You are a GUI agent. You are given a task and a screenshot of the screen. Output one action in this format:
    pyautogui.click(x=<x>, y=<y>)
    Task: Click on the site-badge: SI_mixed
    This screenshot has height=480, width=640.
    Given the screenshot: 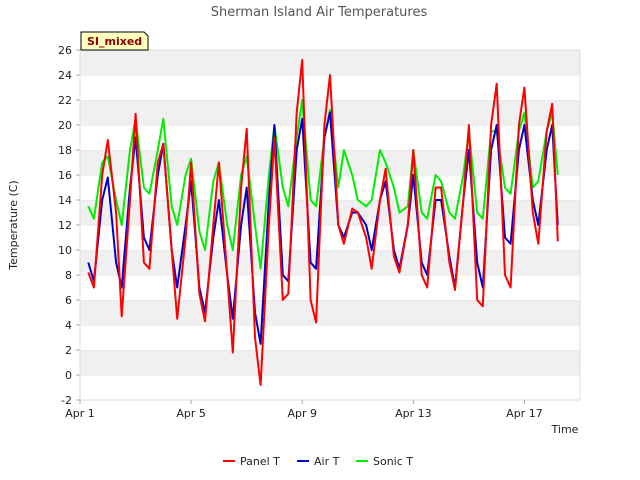 What is the action you would take?
    pyautogui.click(x=114, y=41)
    